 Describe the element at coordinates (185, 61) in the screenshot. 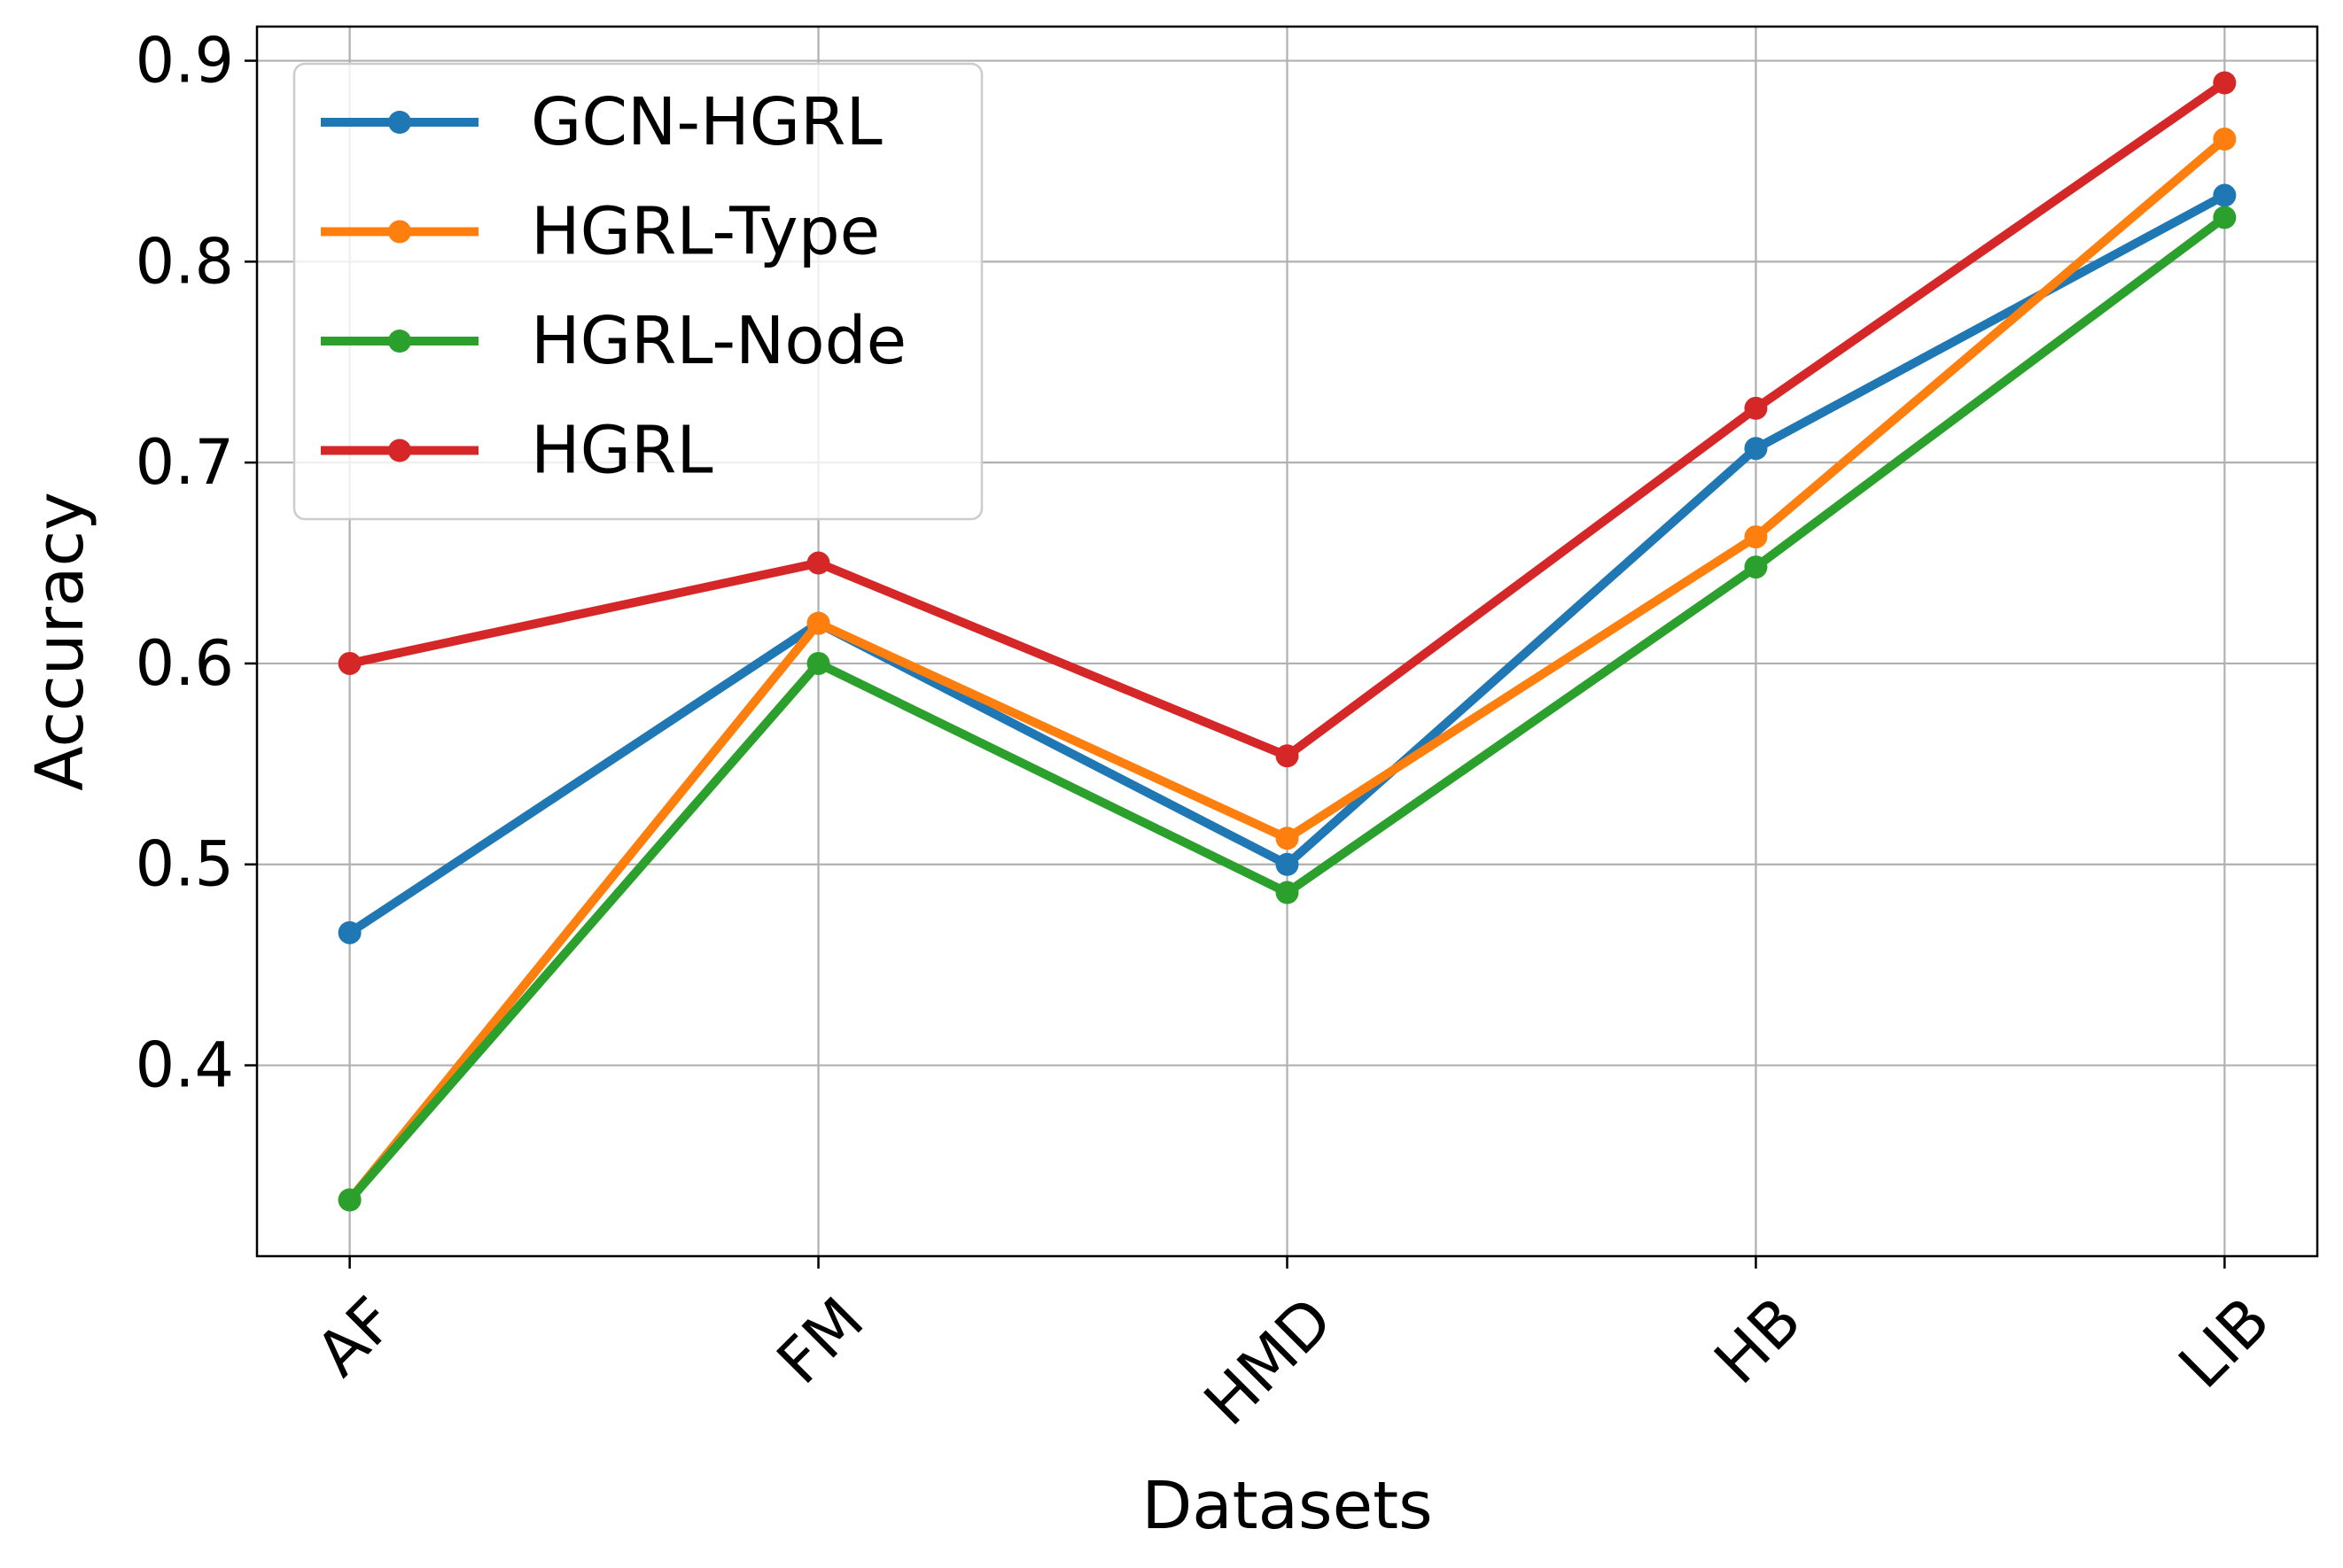

I see `y-tick-label: 0.9` at that location.